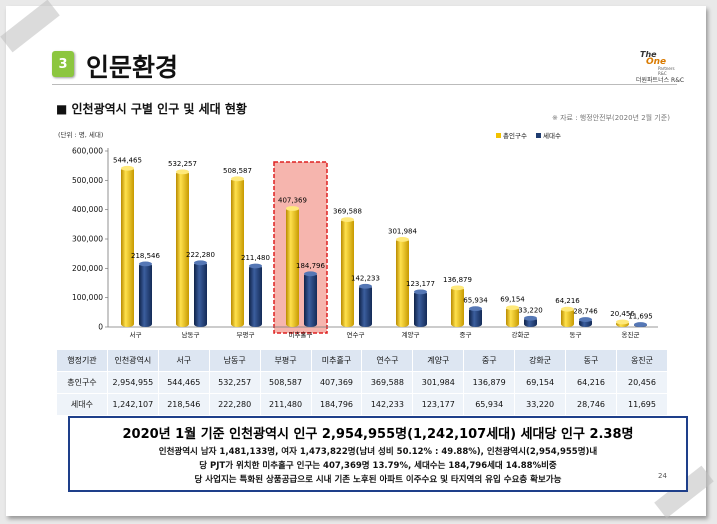  What do you see at coordinates (540, 404) in the screenshot?
I see `table-cell: 33,220` at bounding box center [540, 404].